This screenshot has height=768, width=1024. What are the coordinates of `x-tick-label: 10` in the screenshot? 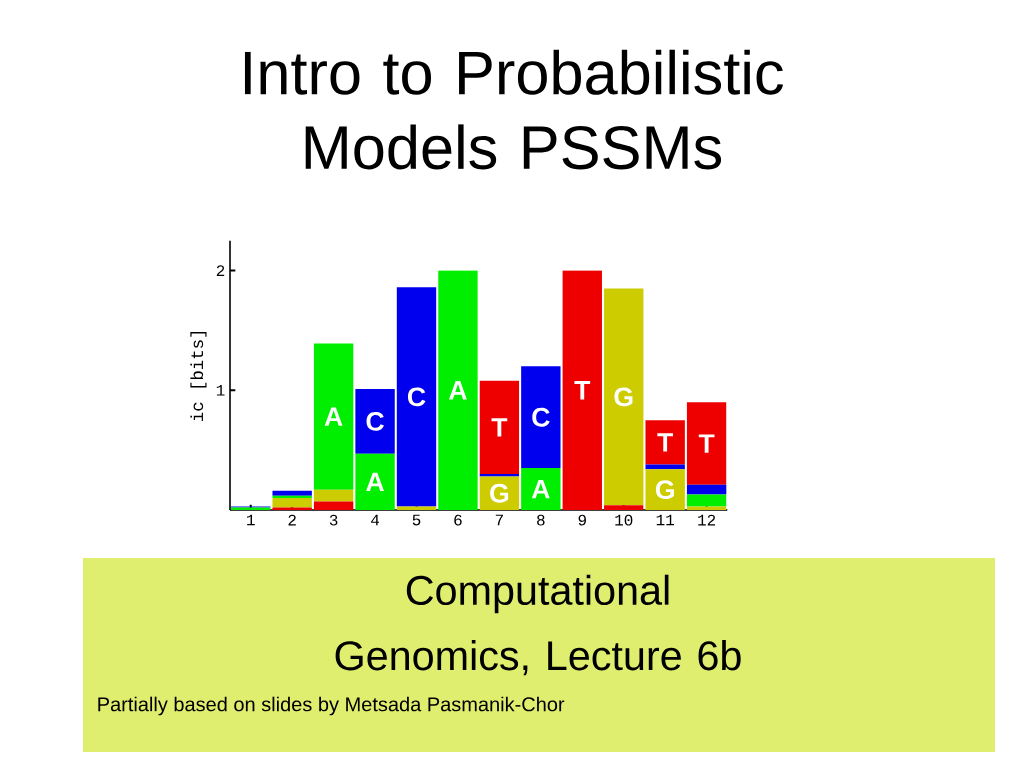 It's located at (624, 520).